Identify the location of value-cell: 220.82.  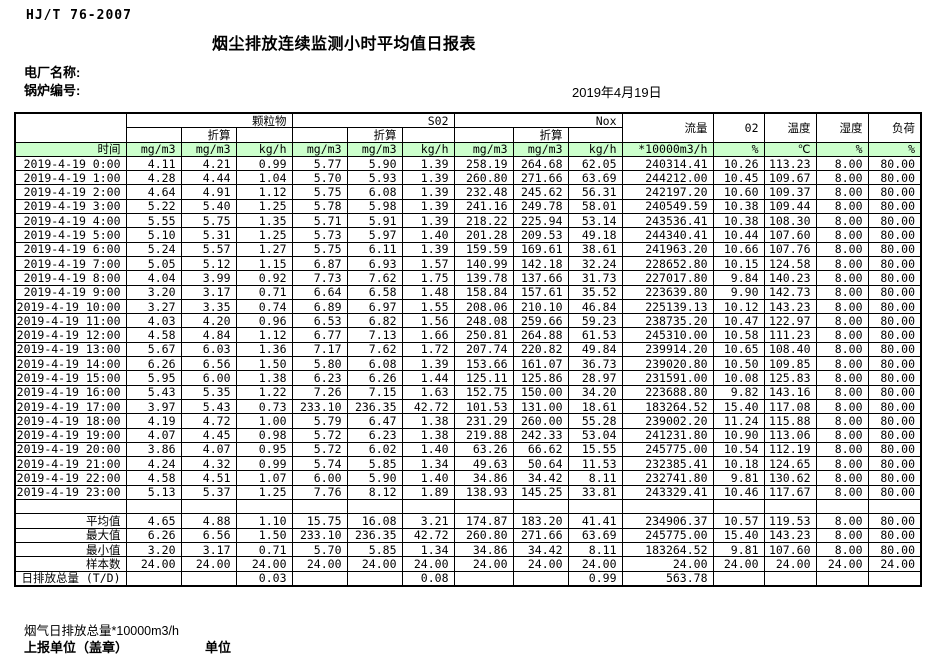
(540, 349).